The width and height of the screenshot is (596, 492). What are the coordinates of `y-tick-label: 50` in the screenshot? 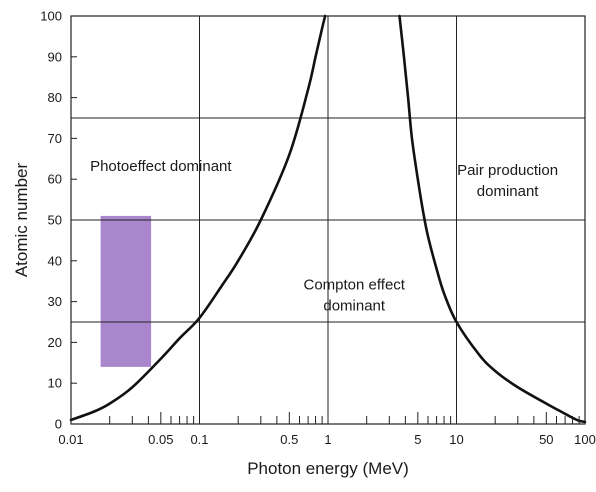 It's located at (55, 220).